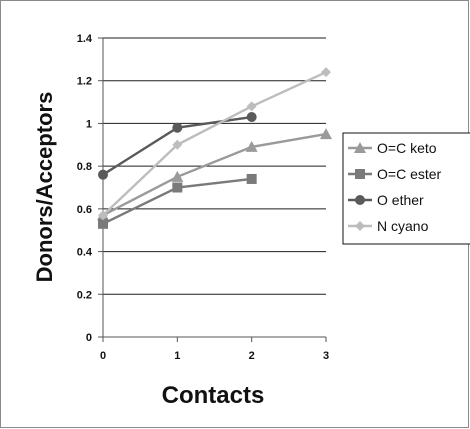  Describe the element at coordinates (103, 356) in the screenshot. I see `x-tick-label: 0` at that location.